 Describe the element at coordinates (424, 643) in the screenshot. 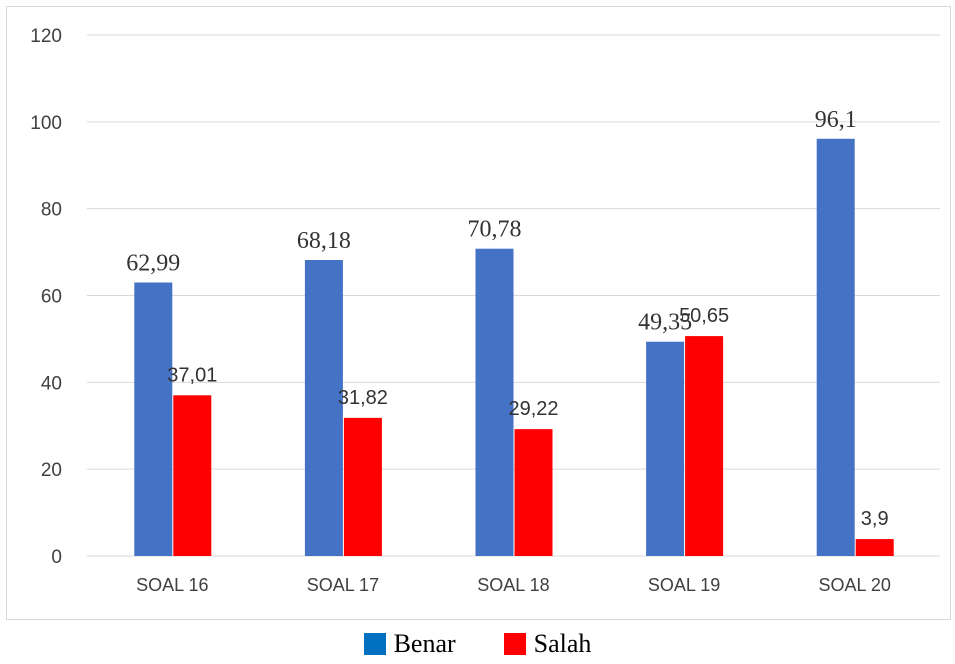

I see `legend-label-benar: Benar` at that location.